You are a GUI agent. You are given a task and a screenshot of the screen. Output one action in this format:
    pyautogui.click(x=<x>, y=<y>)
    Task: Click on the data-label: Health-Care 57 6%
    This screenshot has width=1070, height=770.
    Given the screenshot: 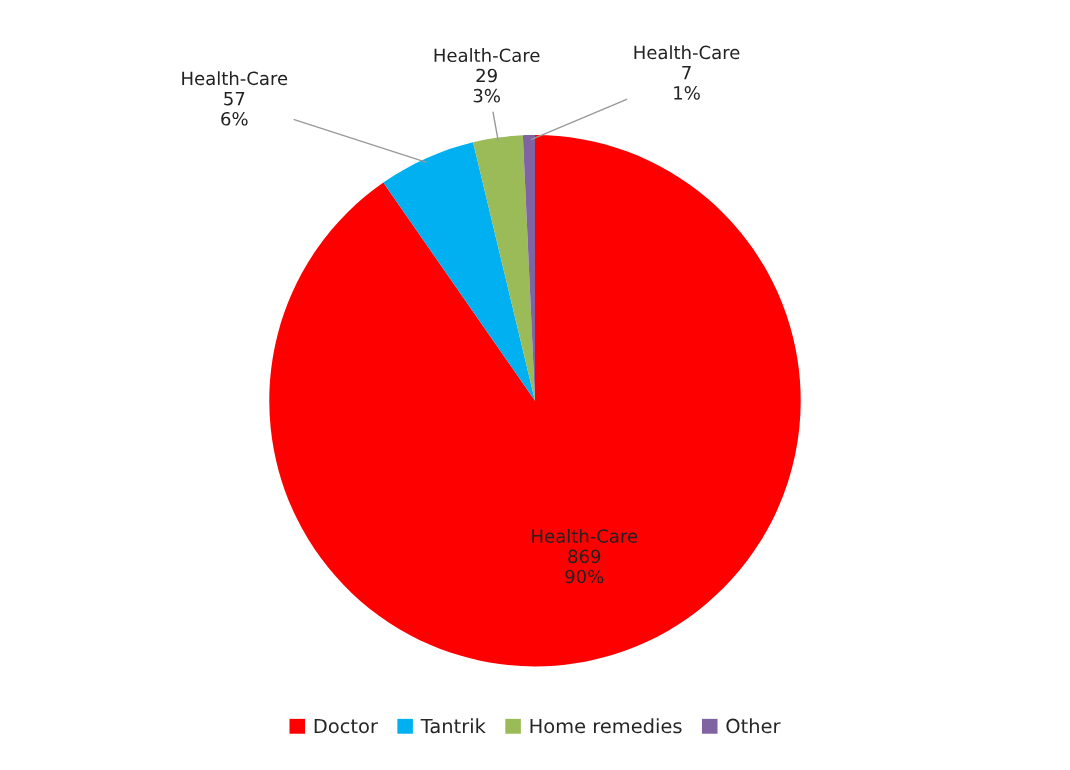 What is the action you would take?
    pyautogui.click(x=235, y=98)
    